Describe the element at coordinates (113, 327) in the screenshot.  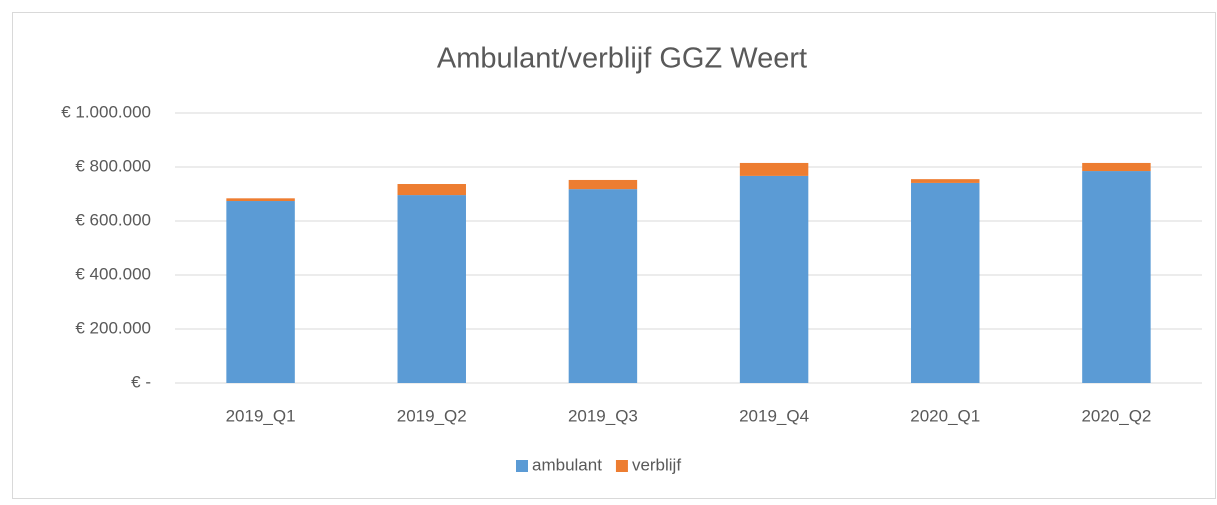
I see `y-tick-label: € 200.000` at that location.